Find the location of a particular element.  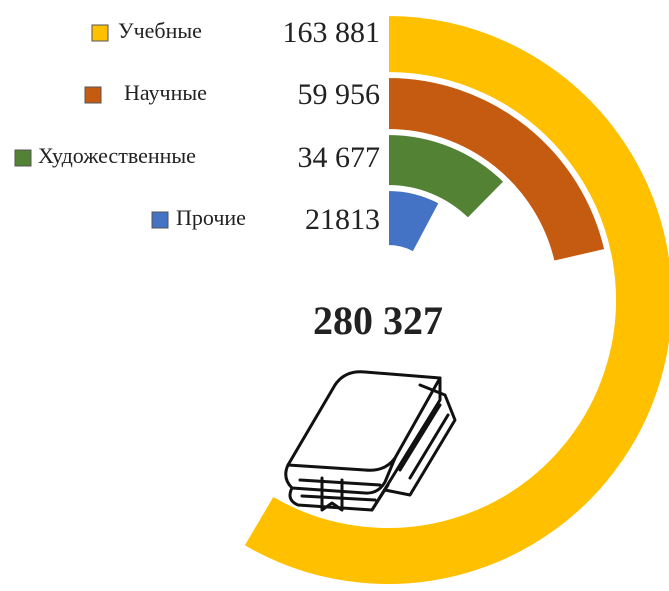

legend-label: Художественные is located at coordinates (117, 155).